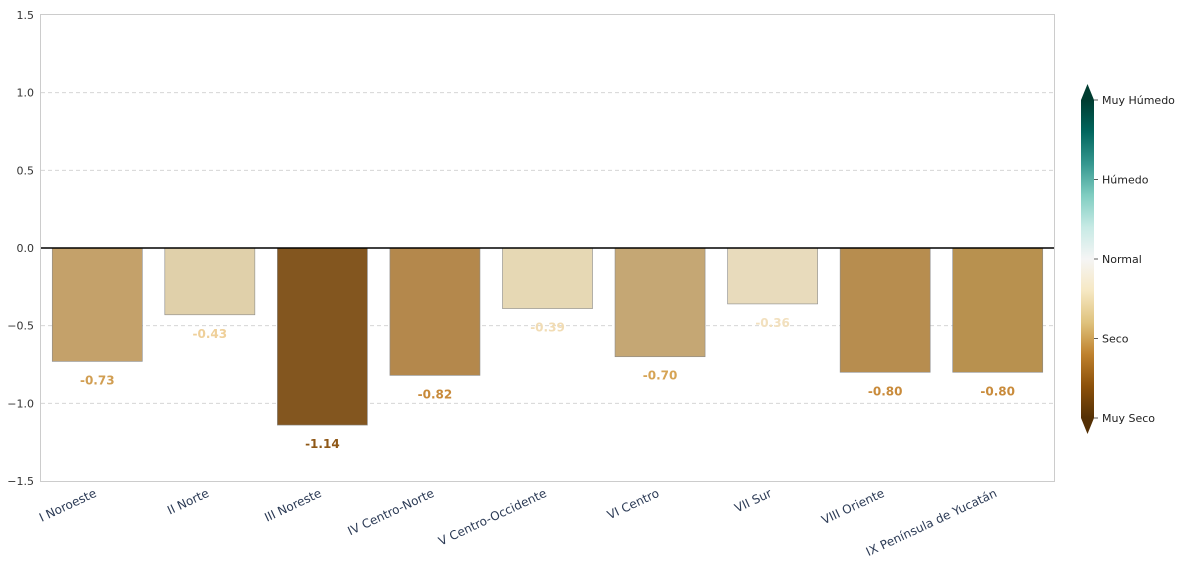 The width and height of the screenshot is (1181, 568). I want to click on y-tick-label: −1.0, so click(20, 403).